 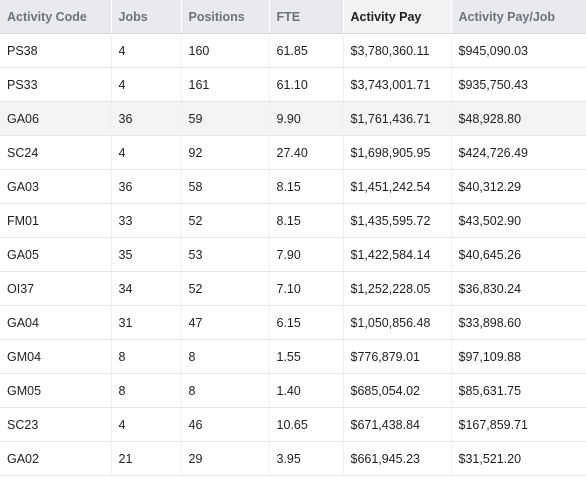 What do you see at coordinates (146, 288) in the screenshot?
I see `cell-jobs: 34` at bounding box center [146, 288].